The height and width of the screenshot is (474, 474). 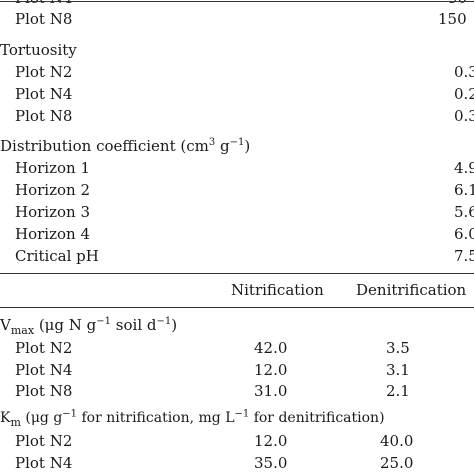 I want to click on section-title-tortuosity: Tortuosity, so click(x=38, y=50).